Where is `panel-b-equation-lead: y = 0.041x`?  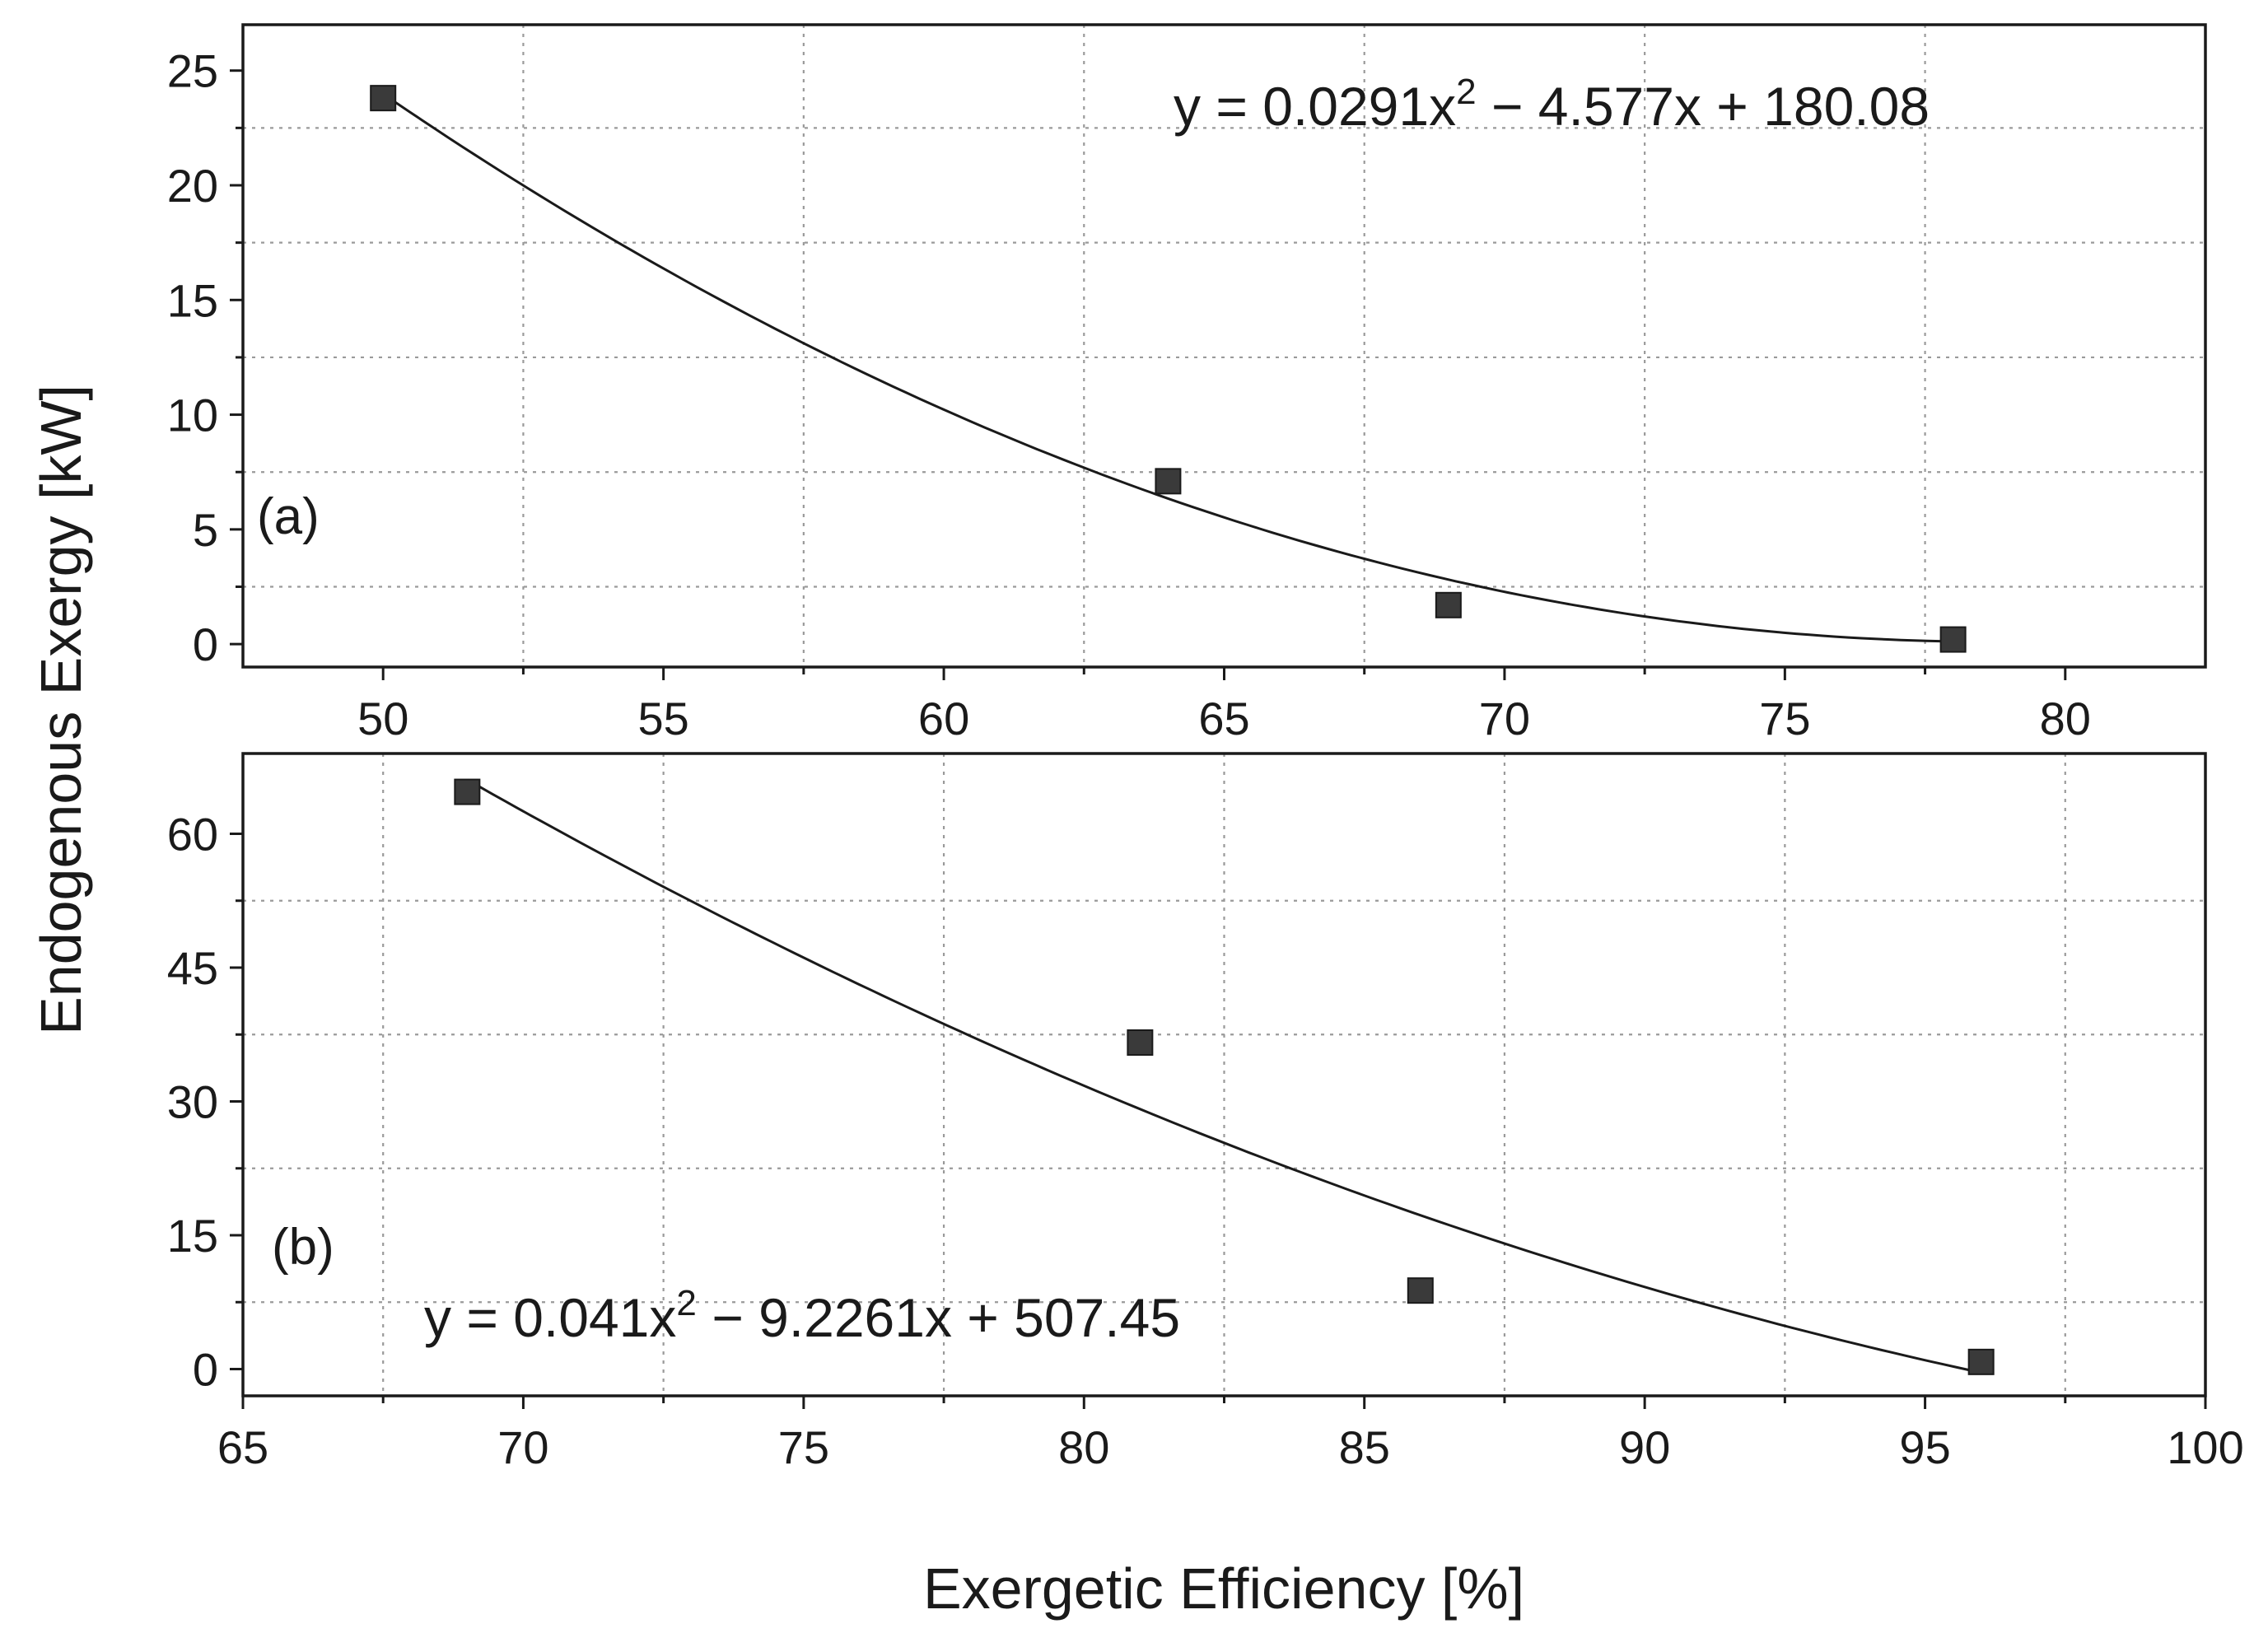 panel-b-equation-lead: y = 0.041x is located at coordinates (550, 1317).